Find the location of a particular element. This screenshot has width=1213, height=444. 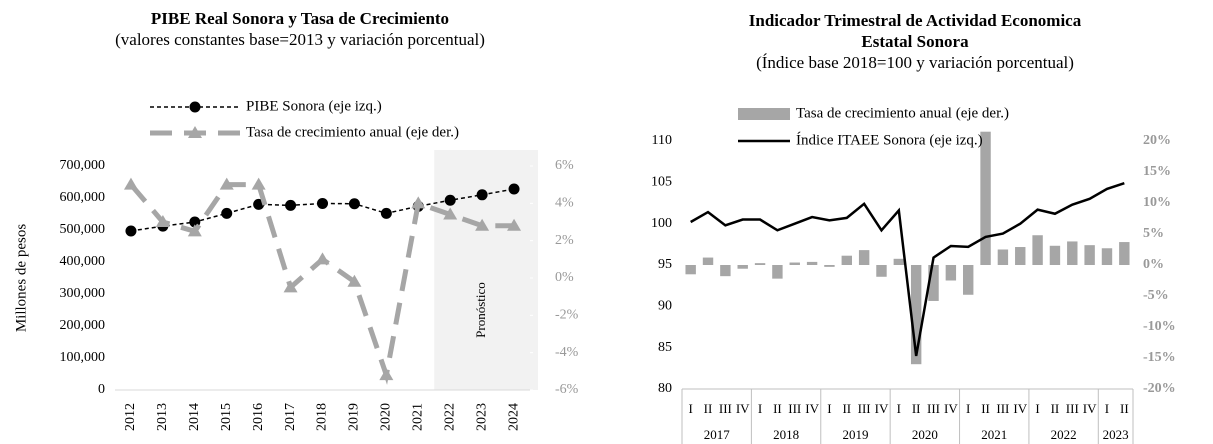

legend-label: PIBE Sonora (eje izq.) is located at coordinates (314, 106).